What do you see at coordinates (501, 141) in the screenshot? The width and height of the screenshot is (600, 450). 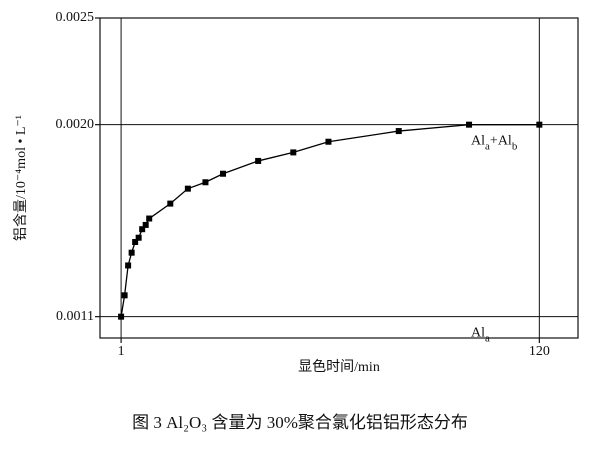 I see `annotation-part: +Al` at bounding box center [501, 141].